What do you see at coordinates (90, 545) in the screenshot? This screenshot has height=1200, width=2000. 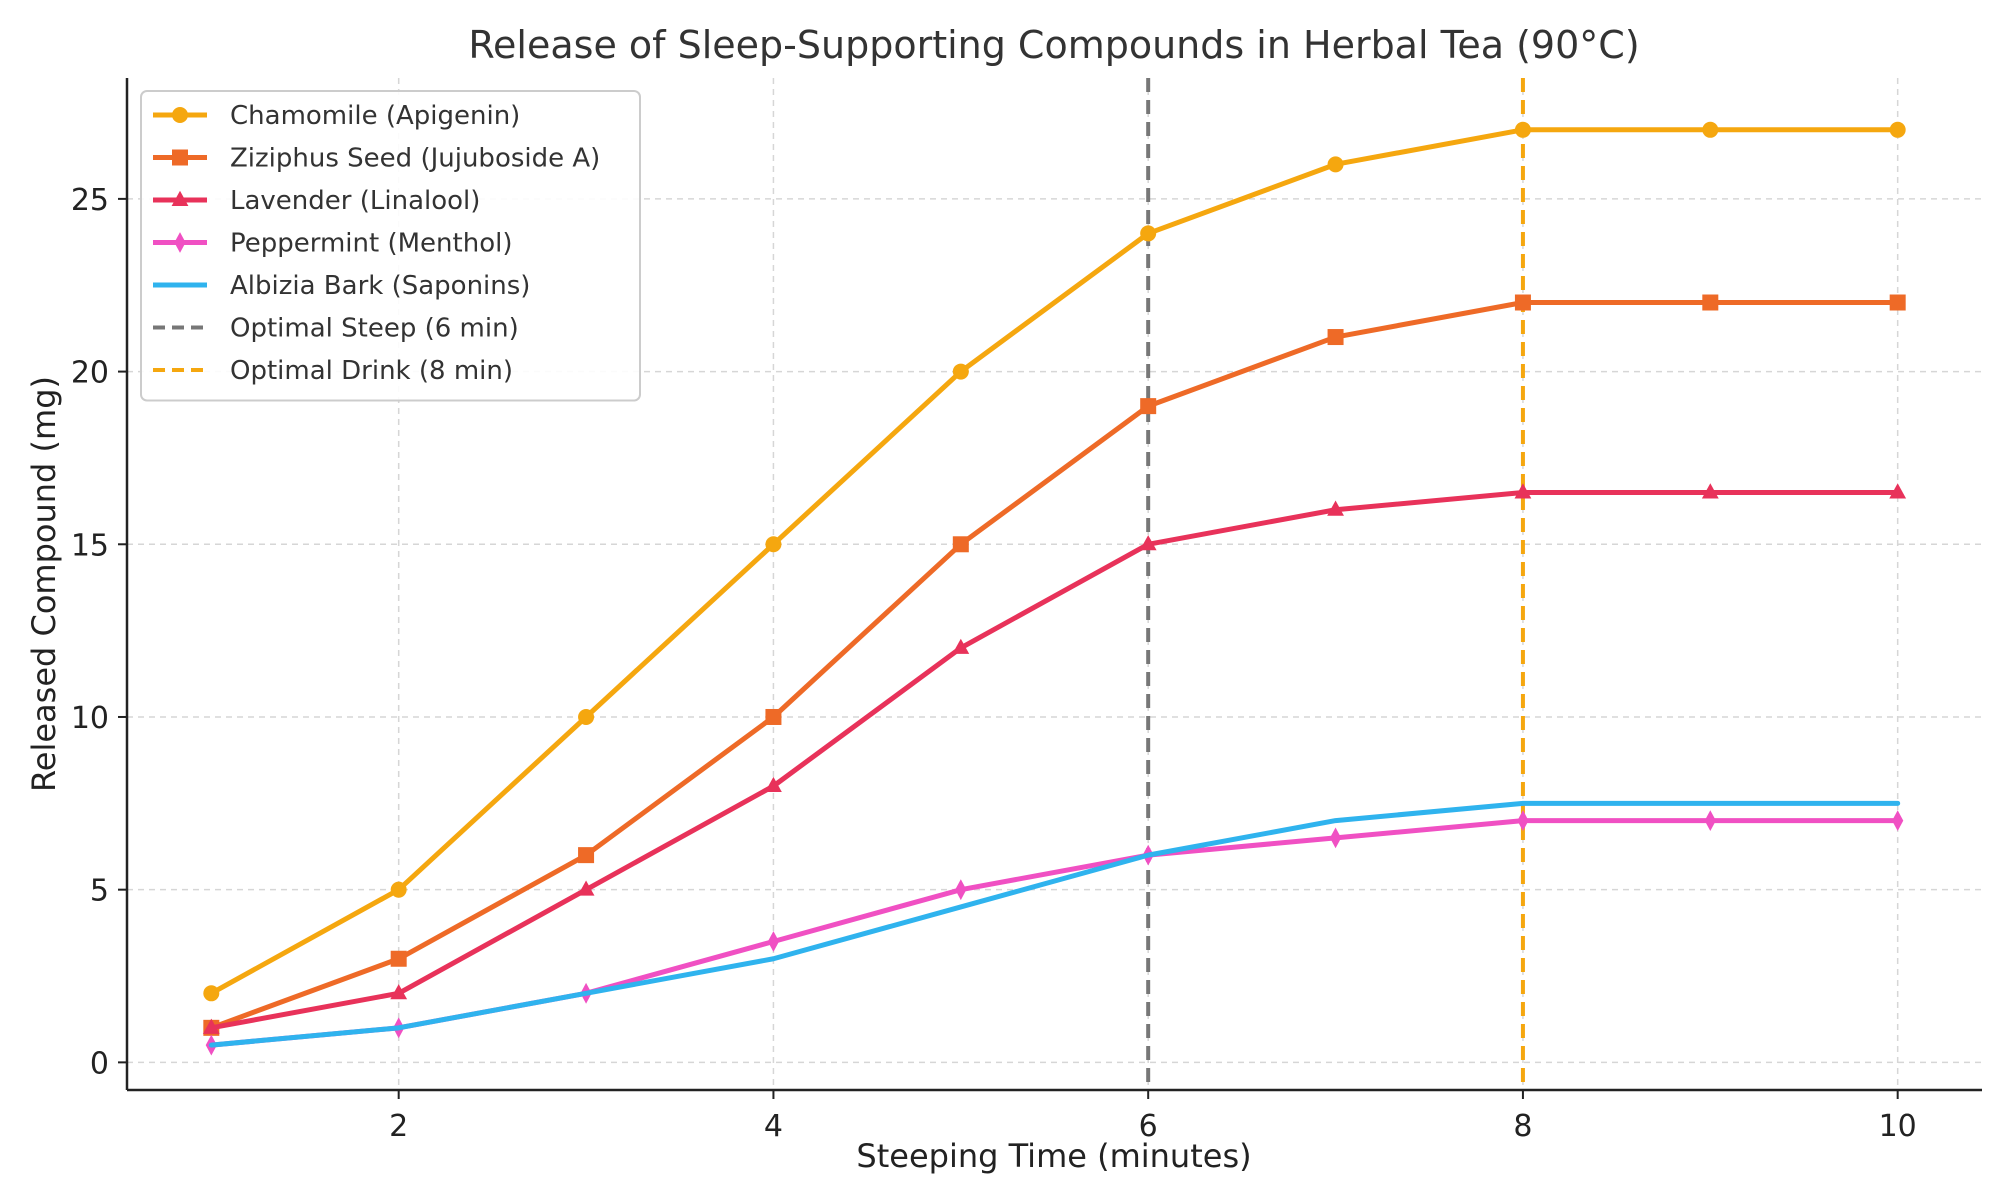 I see `y-tick-label: 15` at bounding box center [90, 545].